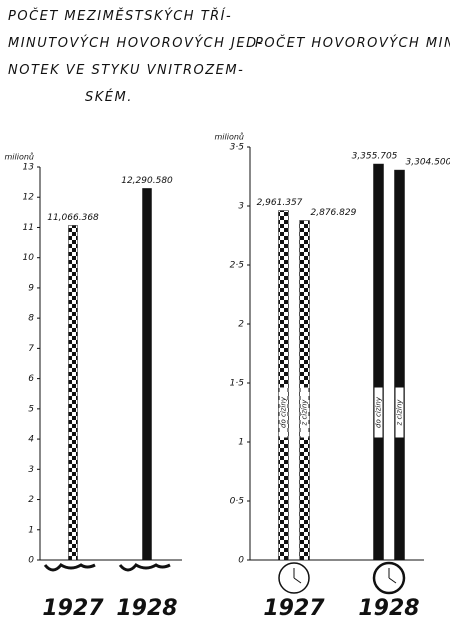 Image resolution: width=450 pixels, height=628 pixels. I want to click on chart-title: POČET MEZIMĚSTSKÝCH TŘÍ-, so click(120, 16).